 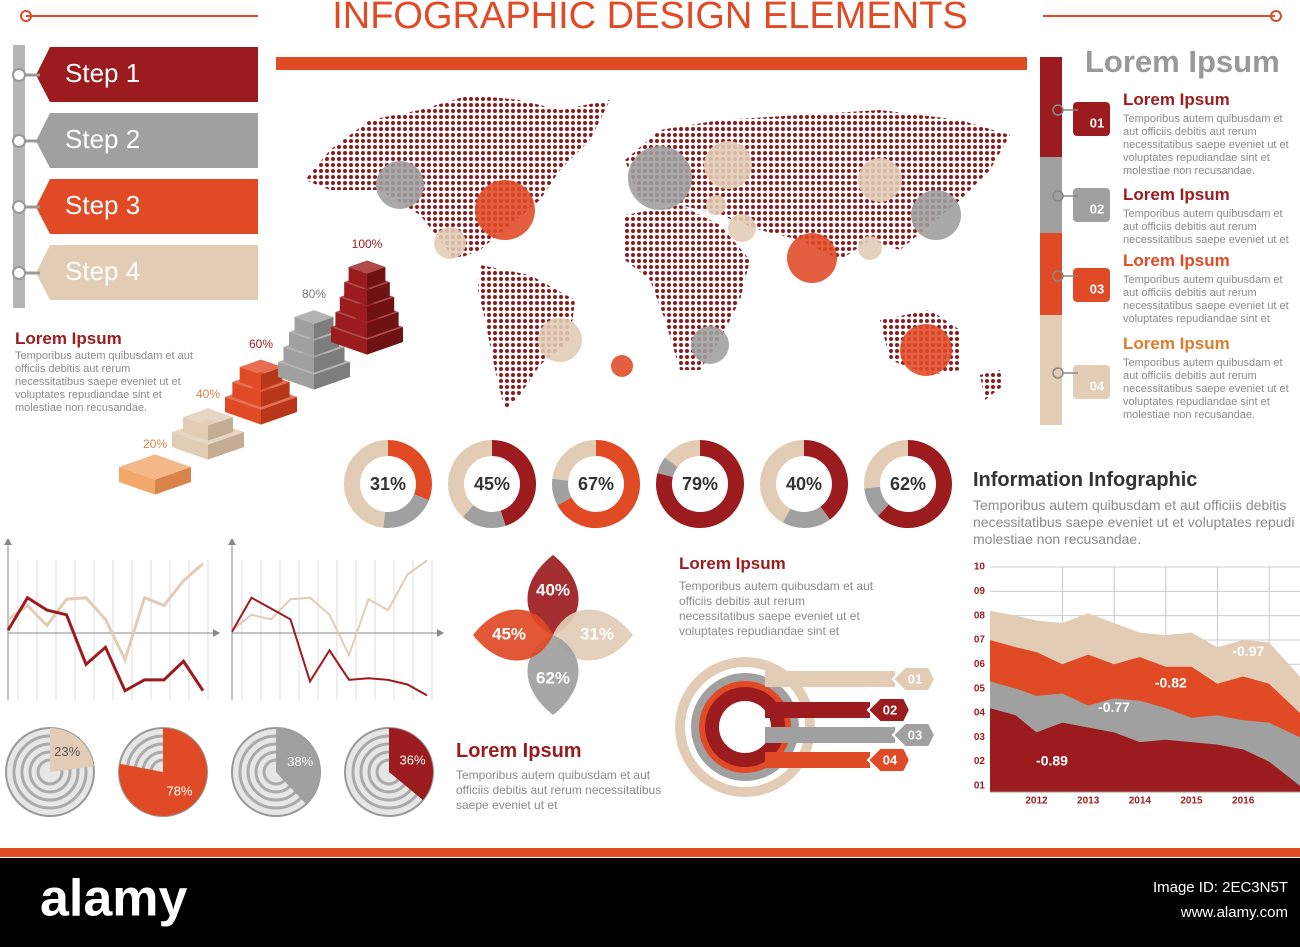 I want to click on info-title: Information Infographic, so click(x=1085, y=480).